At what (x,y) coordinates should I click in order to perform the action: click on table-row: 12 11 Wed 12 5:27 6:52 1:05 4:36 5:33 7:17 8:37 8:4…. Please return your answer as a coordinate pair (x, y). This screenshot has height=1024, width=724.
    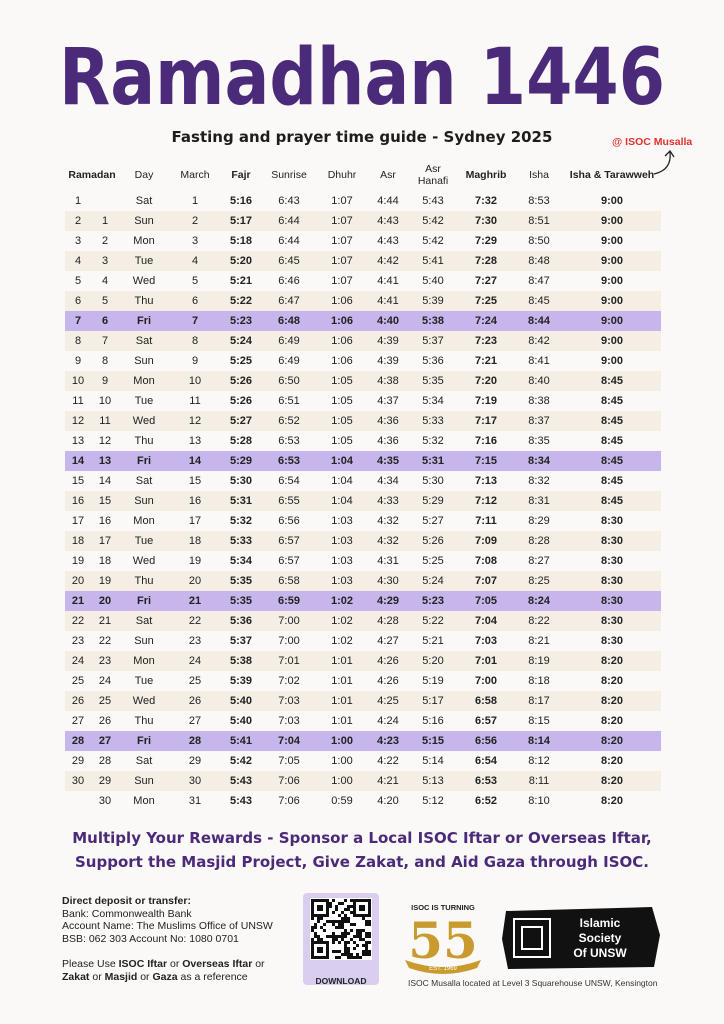
    Looking at the image, I should click on (363, 421).